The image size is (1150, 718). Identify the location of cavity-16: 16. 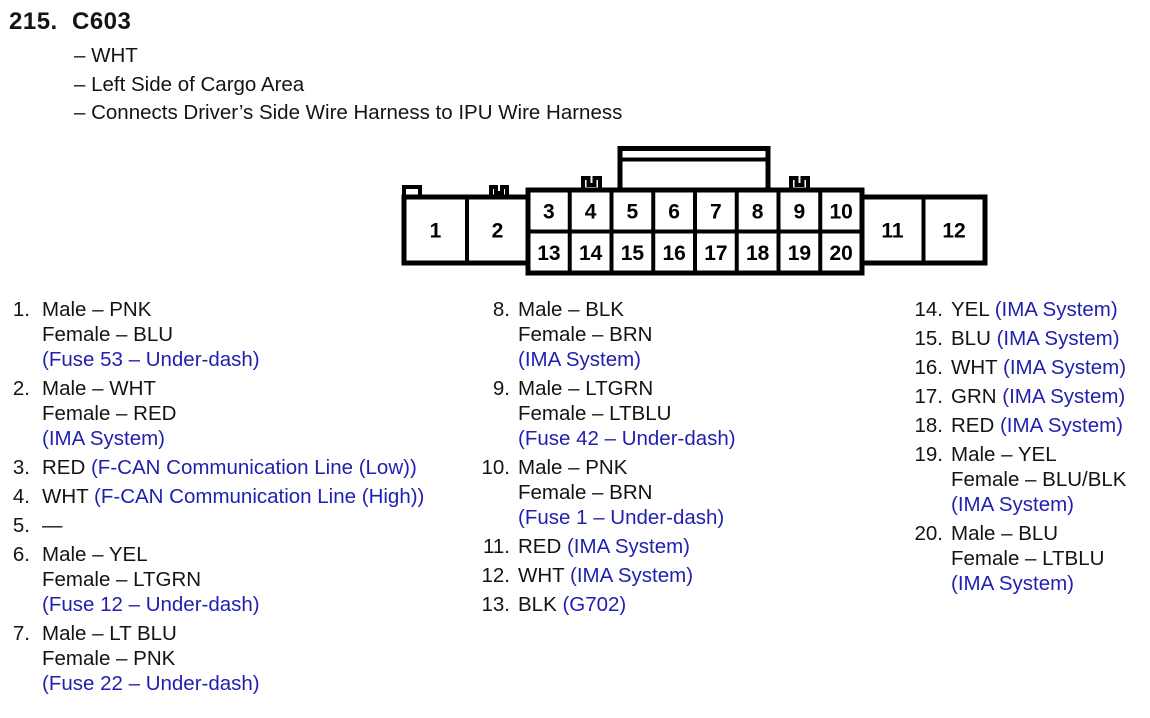
(673, 253).